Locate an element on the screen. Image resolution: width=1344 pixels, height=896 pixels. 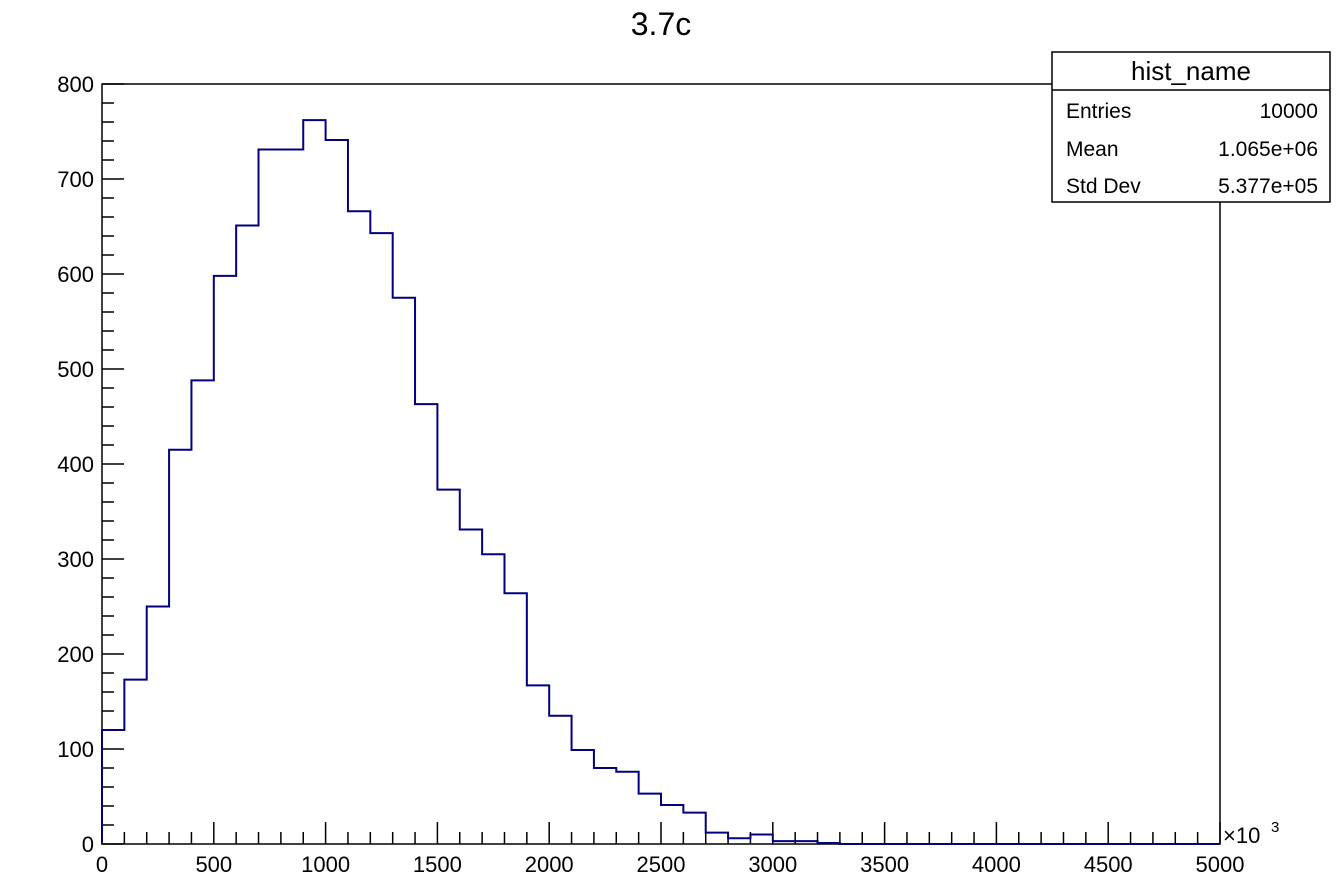
y-axis: 0 100 200 300 400 500 600 700 800 is located at coordinates (90, 464).